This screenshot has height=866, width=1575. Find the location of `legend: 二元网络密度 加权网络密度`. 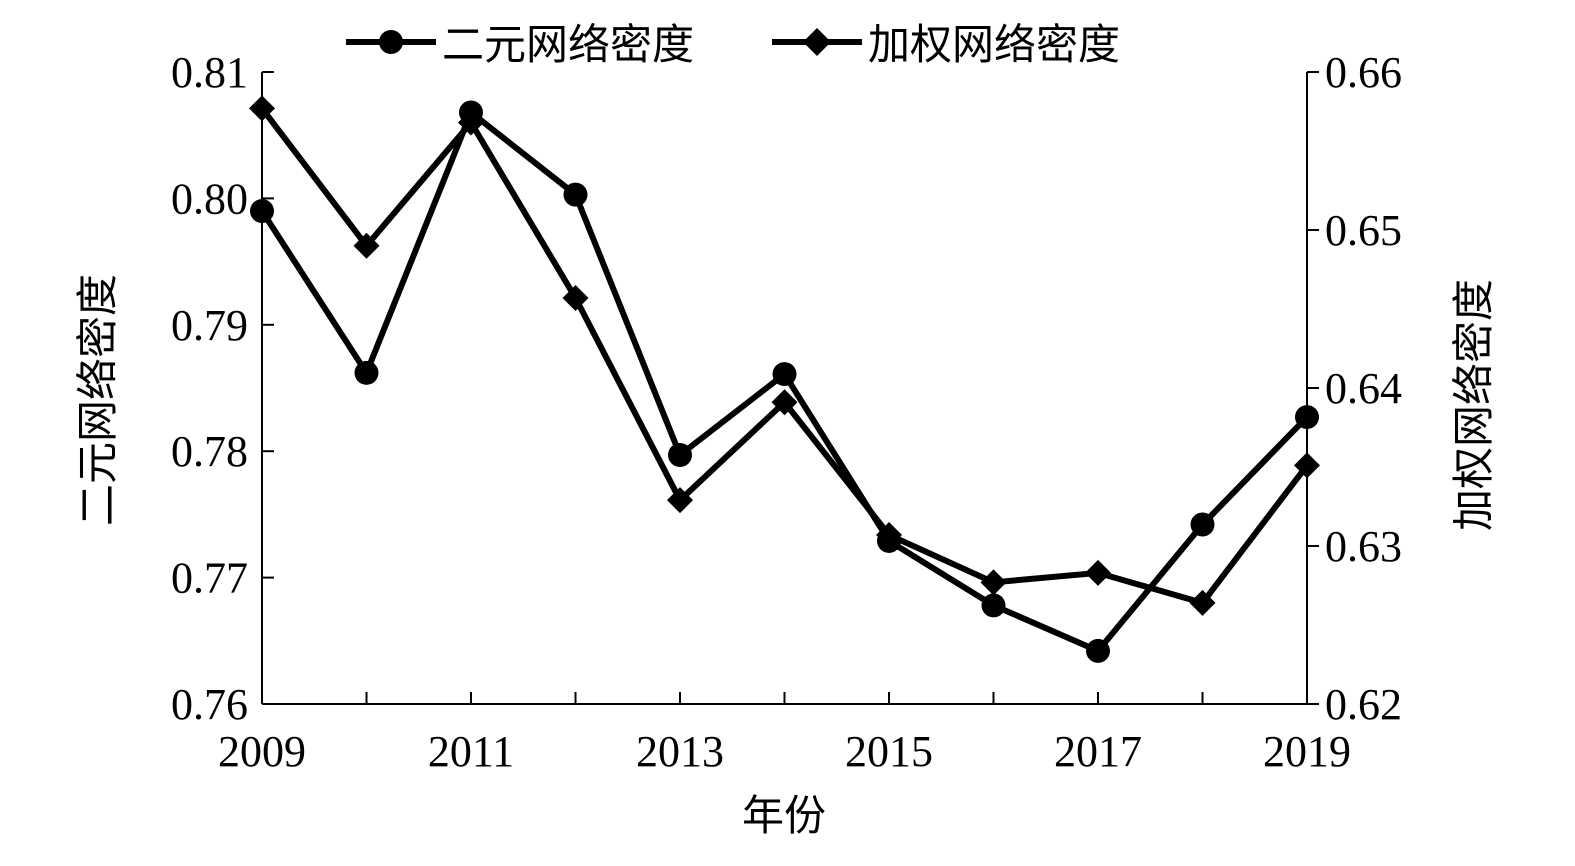

legend: 二元网络密度 加权网络密度 is located at coordinates (733, 44).